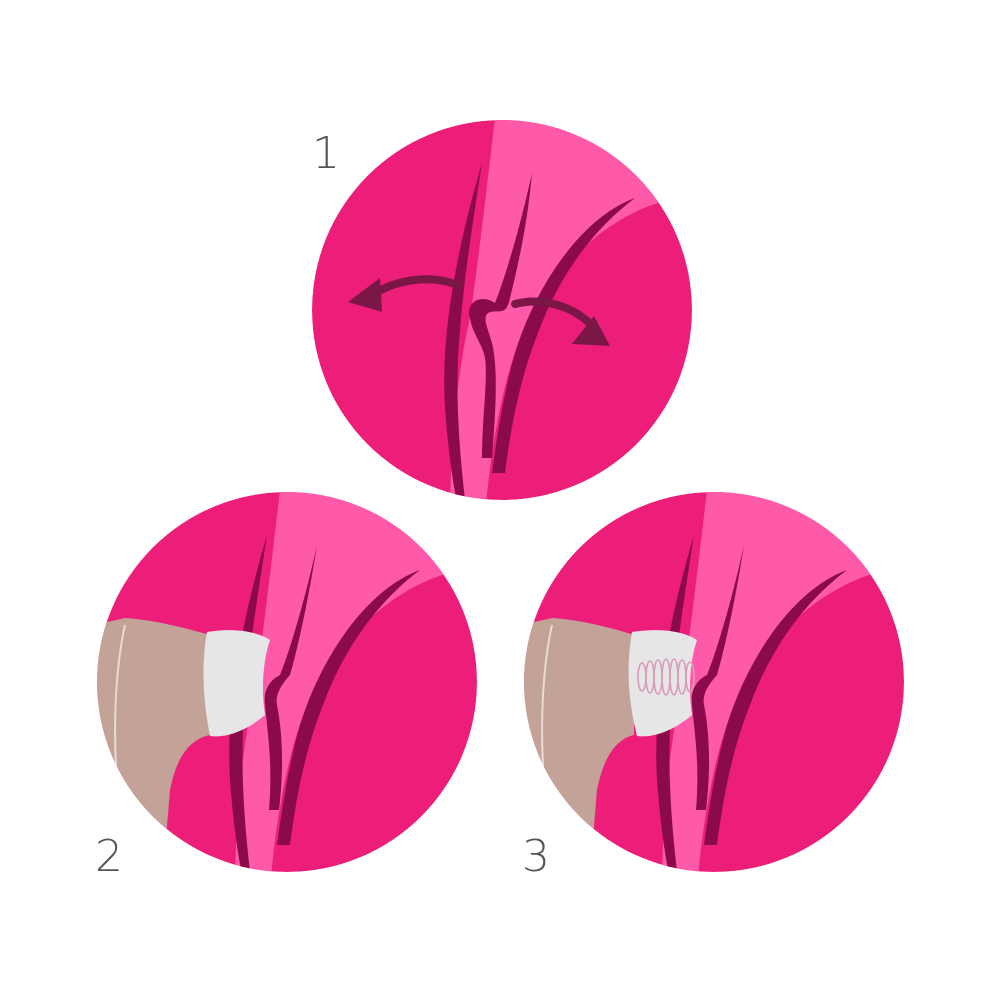 This screenshot has width=1000, height=1000. What do you see at coordinates (326, 153) in the screenshot?
I see `step-number-1: 1` at bounding box center [326, 153].